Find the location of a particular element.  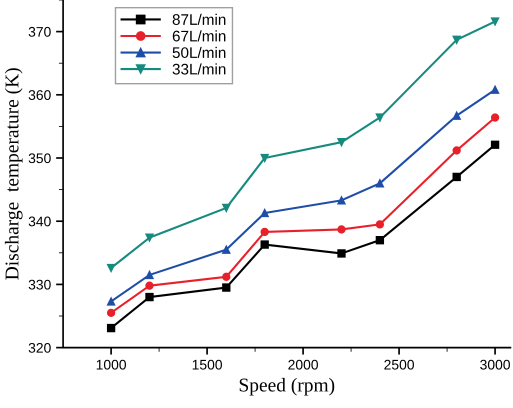

x-tick-label: 2500 is located at coordinates (399, 365).